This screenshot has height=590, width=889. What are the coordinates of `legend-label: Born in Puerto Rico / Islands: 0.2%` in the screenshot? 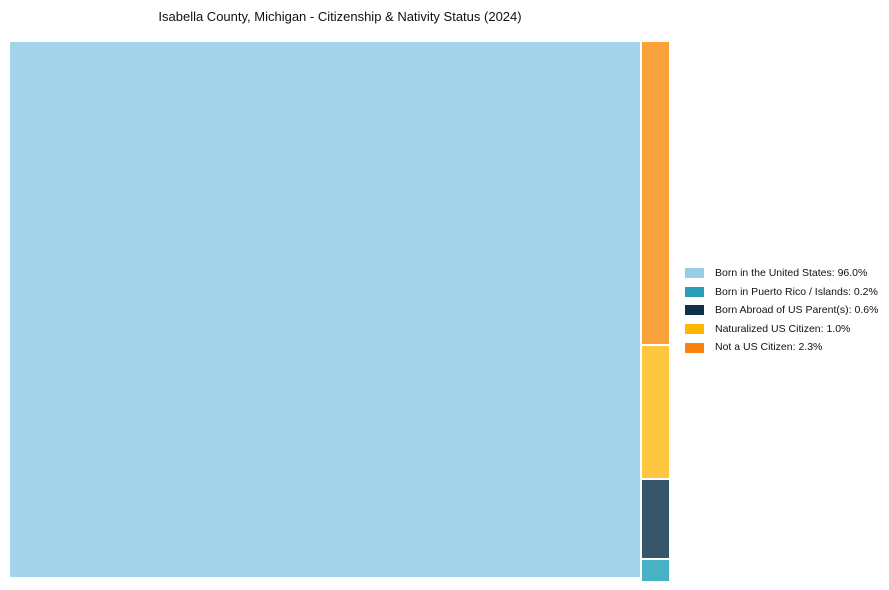 It's located at (796, 291).